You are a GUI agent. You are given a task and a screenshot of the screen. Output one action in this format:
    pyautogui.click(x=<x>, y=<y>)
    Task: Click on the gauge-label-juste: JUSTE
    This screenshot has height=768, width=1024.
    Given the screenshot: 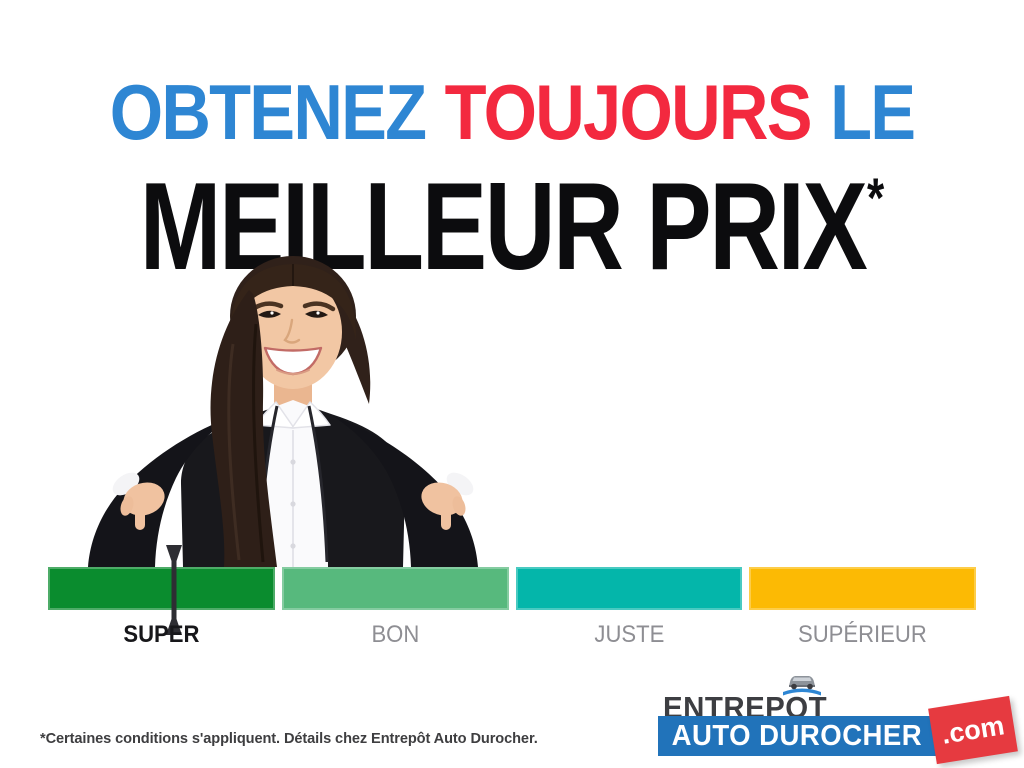 What is the action you would take?
    pyautogui.click(x=628, y=634)
    